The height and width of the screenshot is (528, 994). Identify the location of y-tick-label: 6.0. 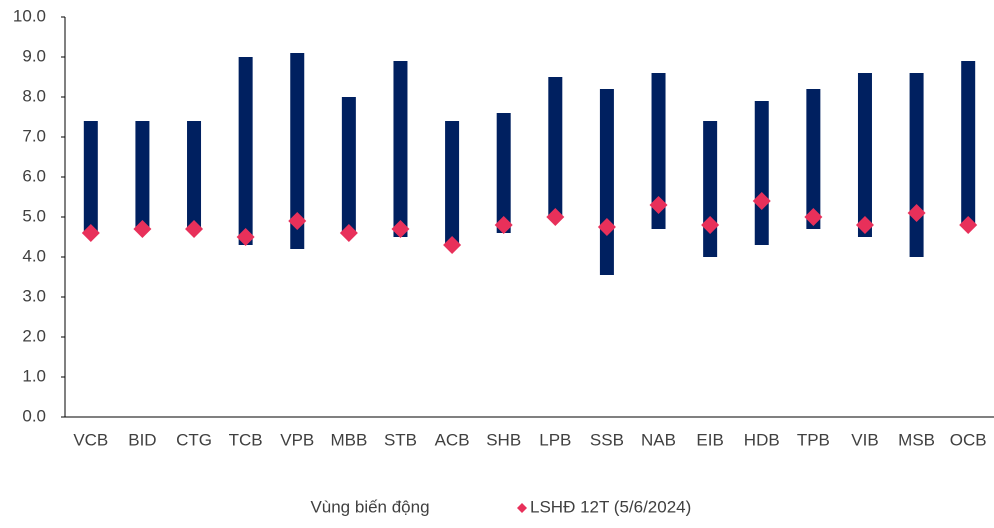
(34, 175).